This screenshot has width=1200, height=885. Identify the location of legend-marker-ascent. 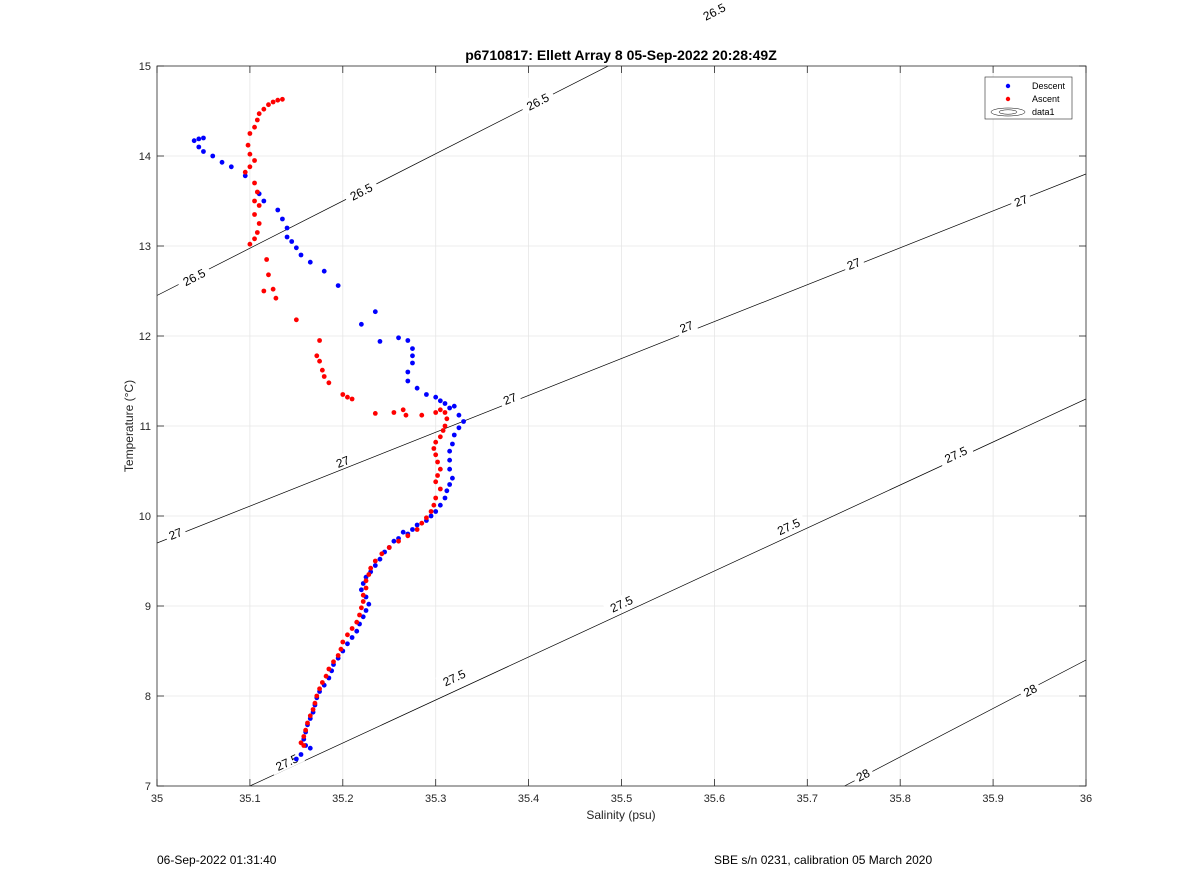
(1008, 99).